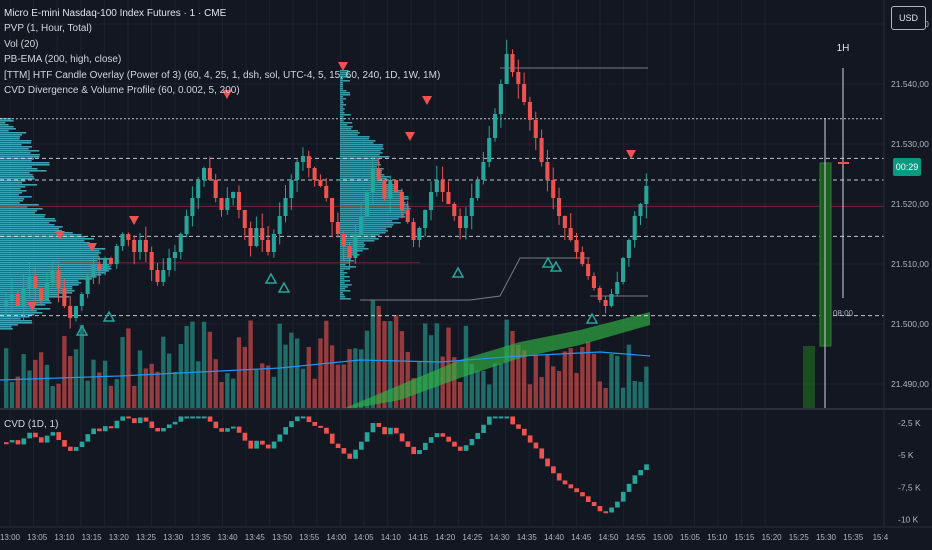 The image size is (932, 550). What do you see at coordinates (326, 465) in the screenshot?
I see `cvd-series` at bounding box center [326, 465].